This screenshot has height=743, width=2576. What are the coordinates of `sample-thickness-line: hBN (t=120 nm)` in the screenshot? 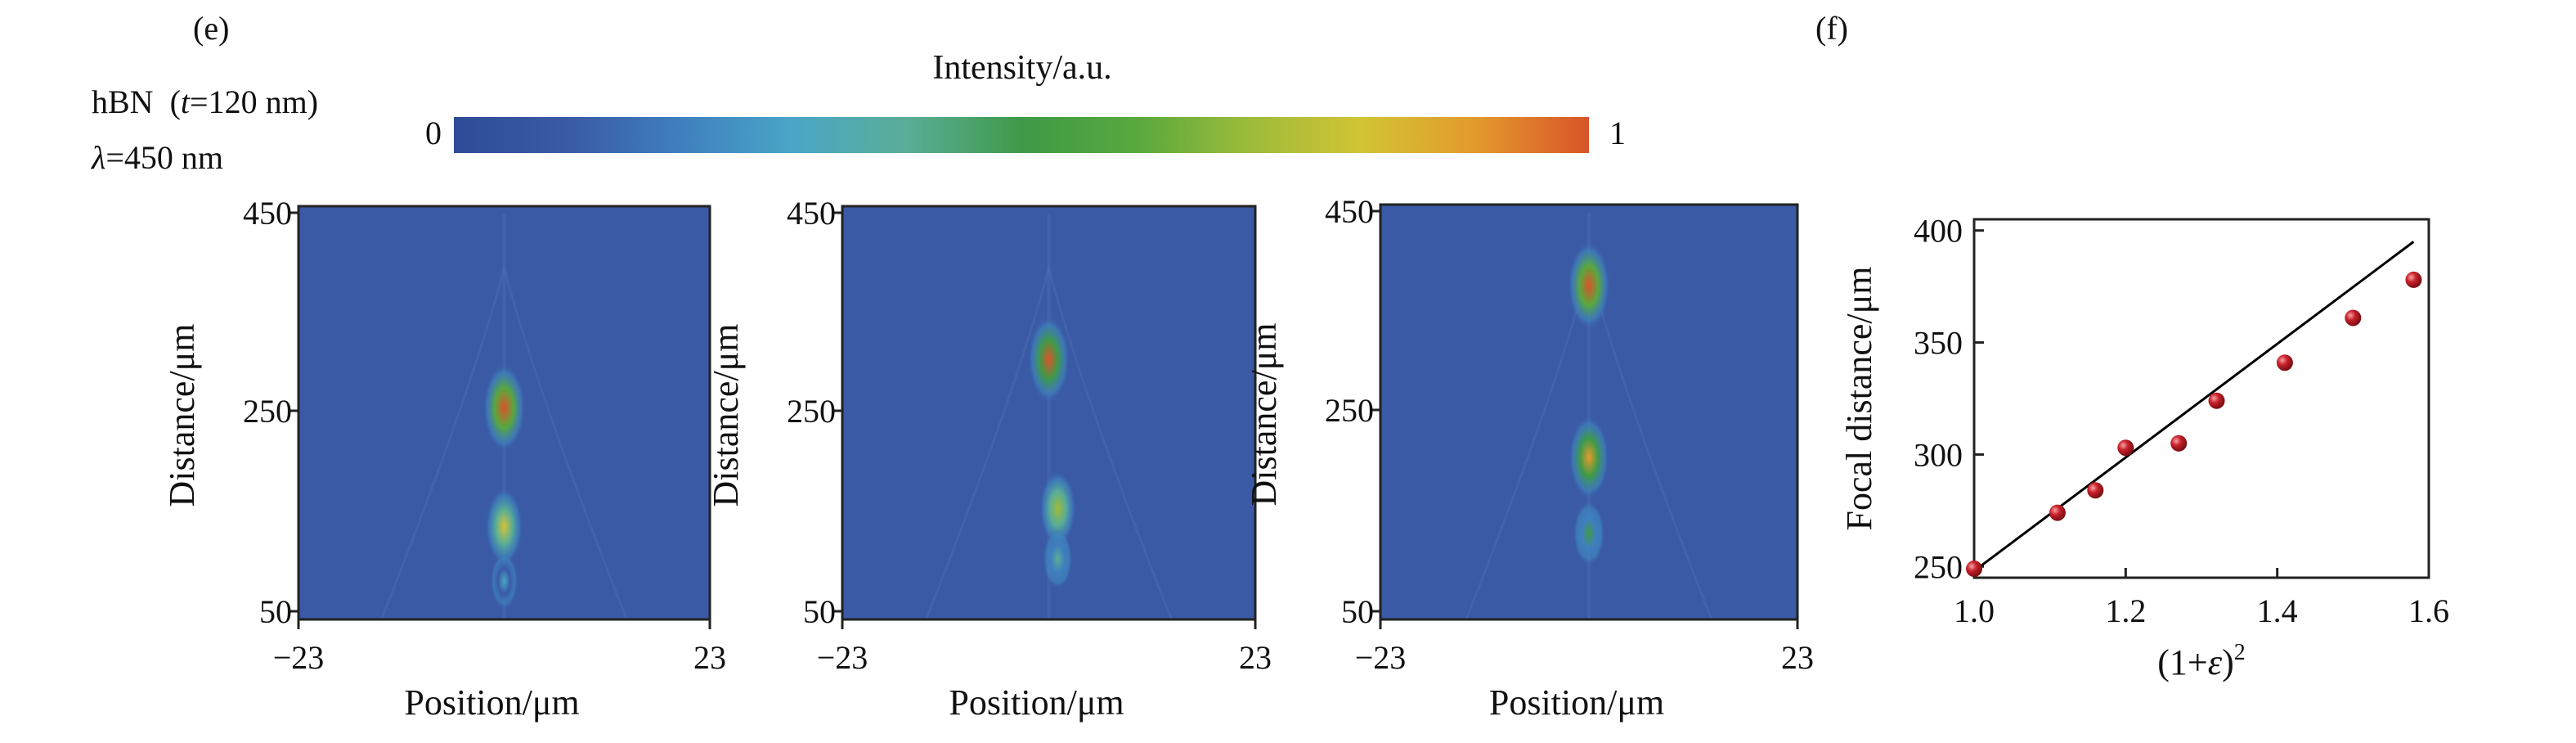 It's located at (205, 101).